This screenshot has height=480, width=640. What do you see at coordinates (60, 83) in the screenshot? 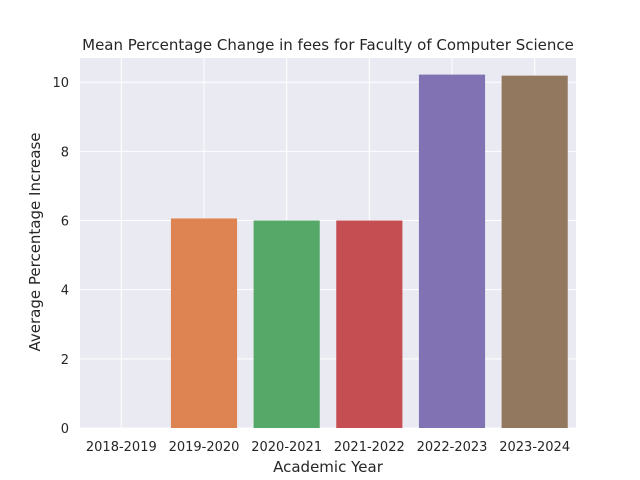
I see `y-tick-label: 10` at bounding box center [60, 83].